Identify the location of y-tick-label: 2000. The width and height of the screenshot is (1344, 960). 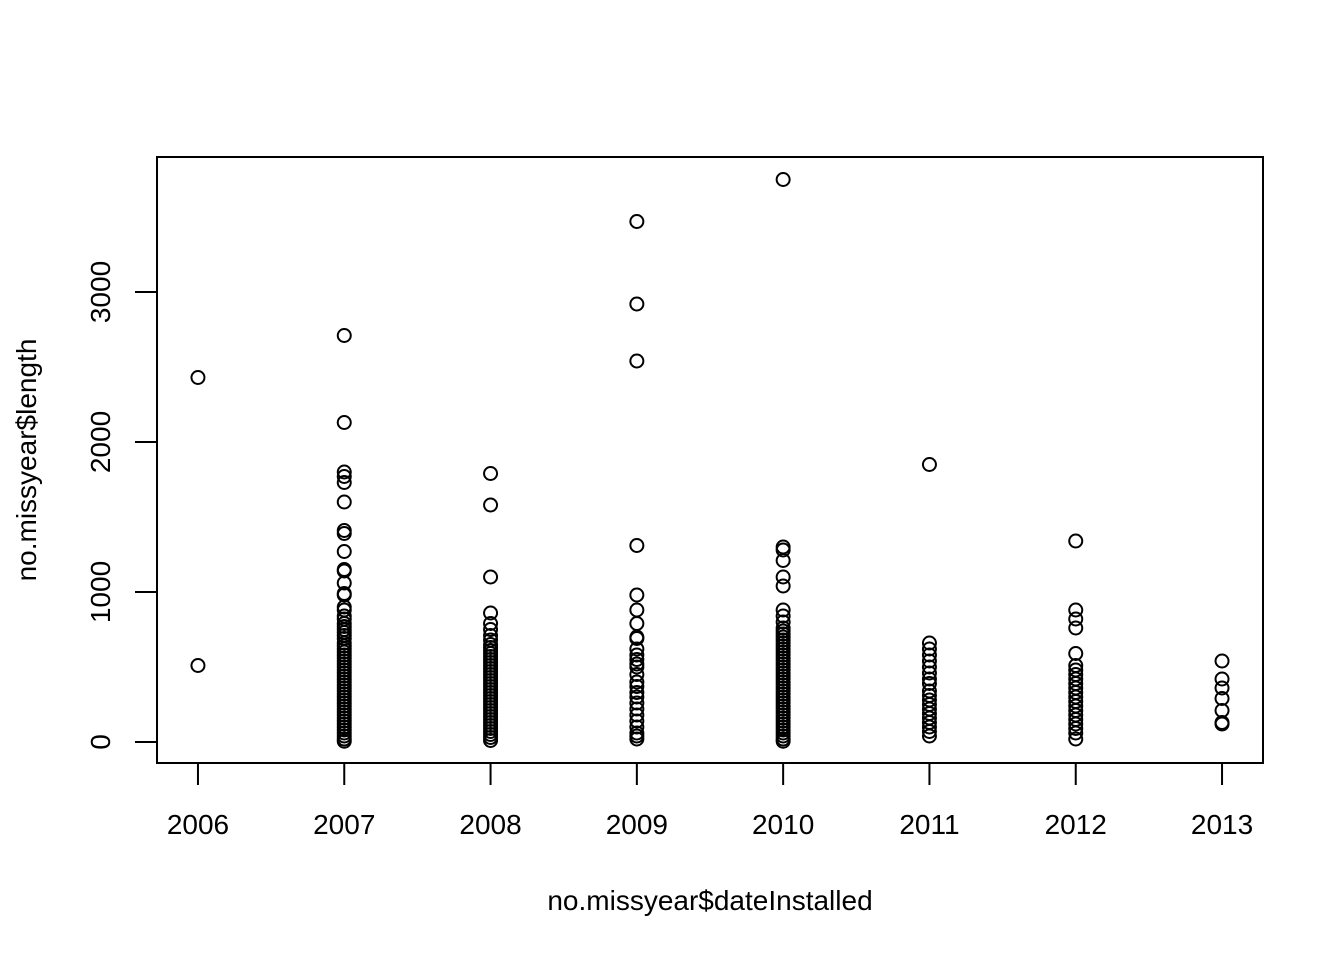
(100, 442).